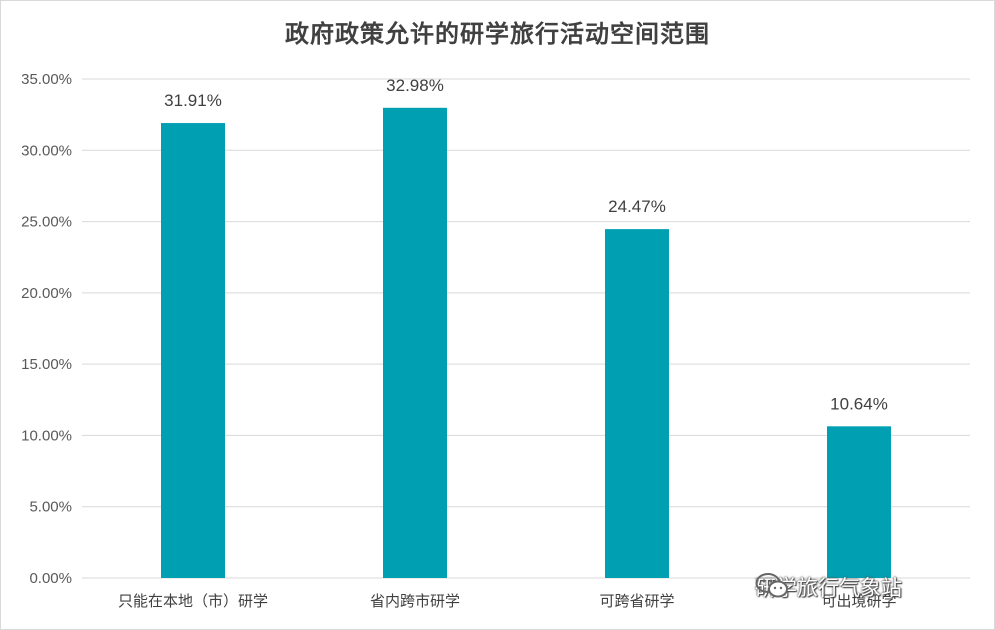 This screenshot has height=630, width=995. What do you see at coordinates (46, 79) in the screenshot?
I see `y-tick-label: 35.00%` at bounding box center [46, 79].